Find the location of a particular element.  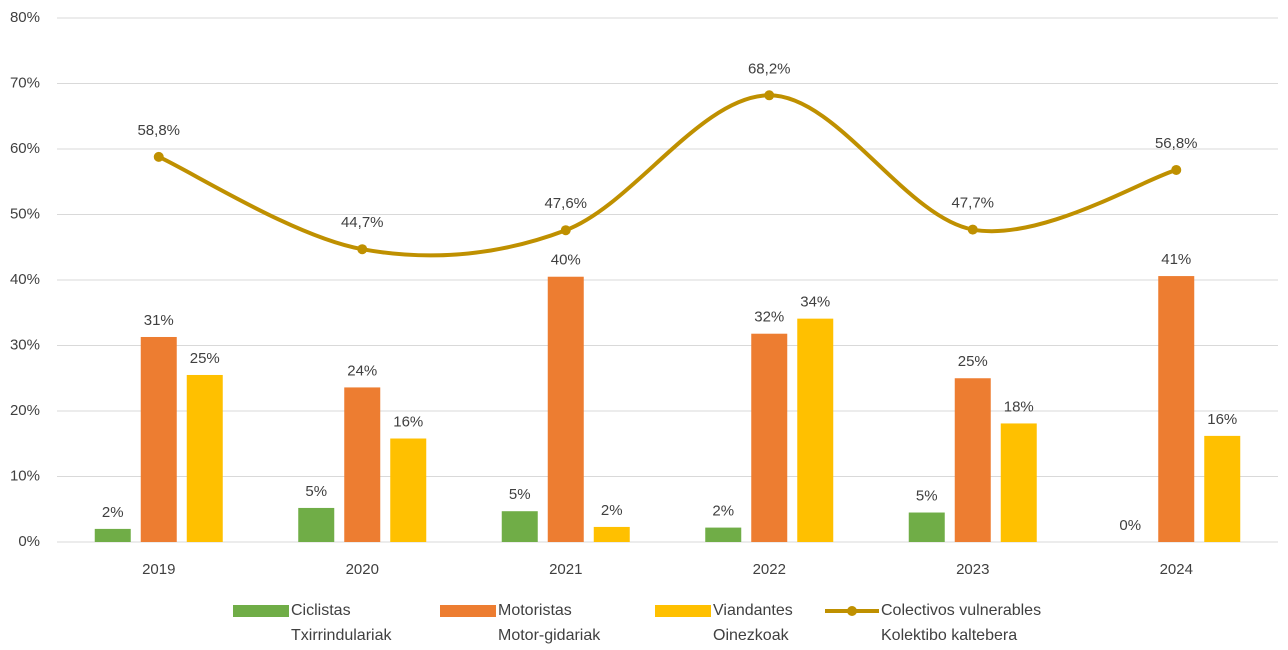

legend-marker is located at coordinates (852, 611).